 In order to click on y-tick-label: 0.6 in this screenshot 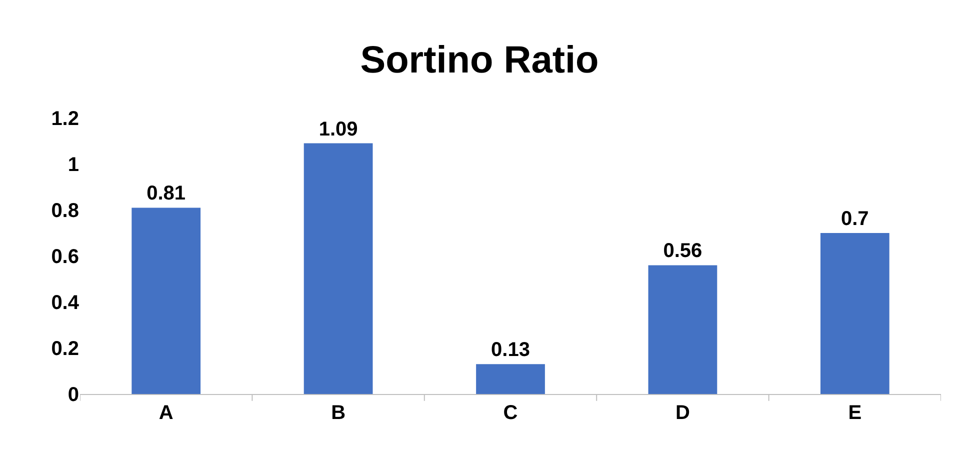, I will do `click(65, 257)`.